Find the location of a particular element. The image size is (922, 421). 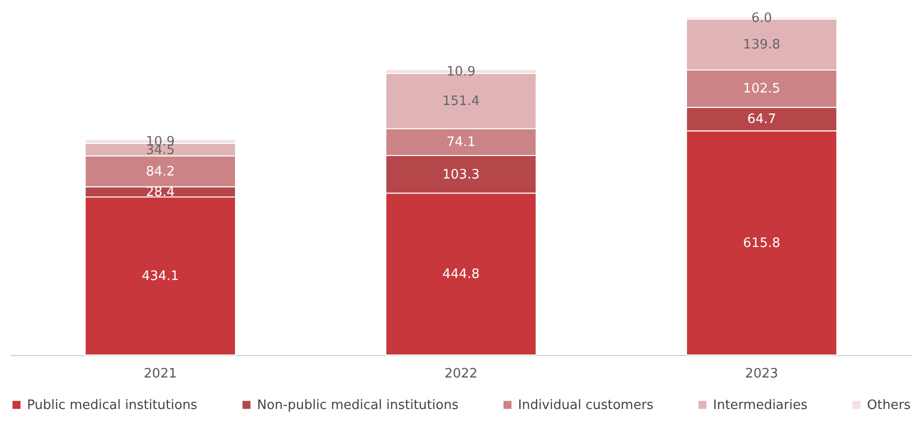

legend-label: Intermediaries is located at coordinates (760, 405).